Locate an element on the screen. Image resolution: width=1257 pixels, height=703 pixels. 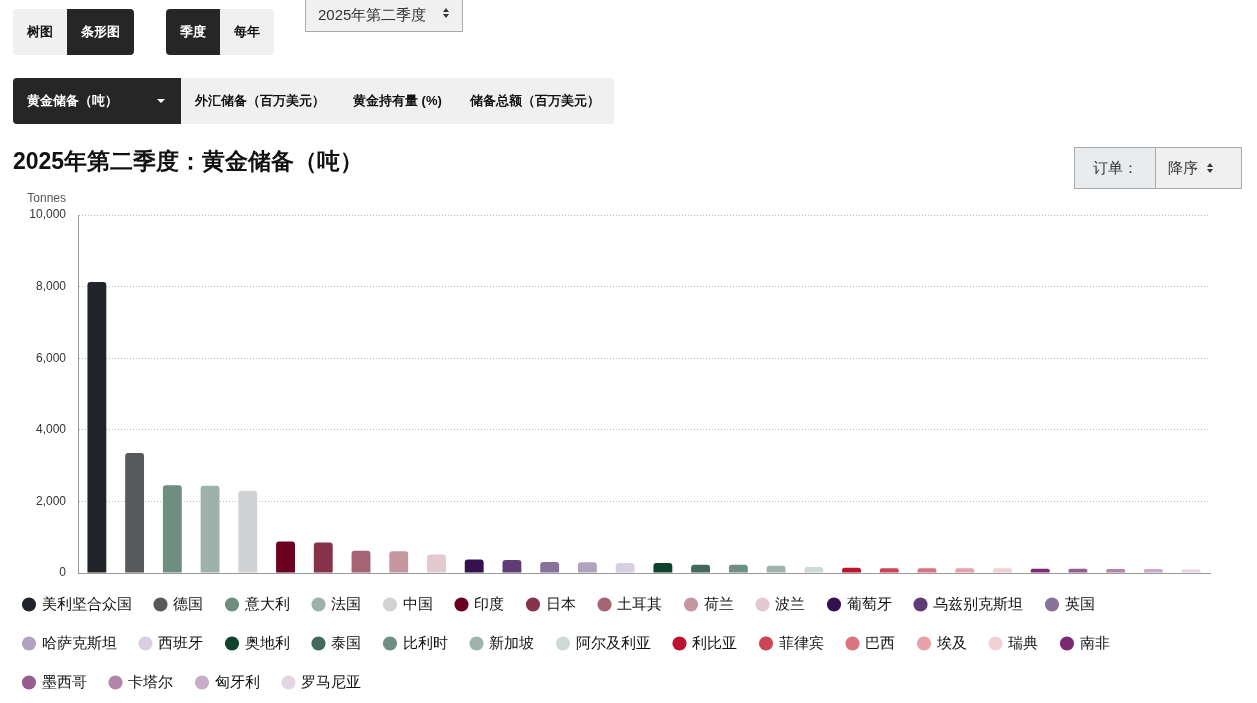
legend-label: 印度 is located at coordinates (489, 603).